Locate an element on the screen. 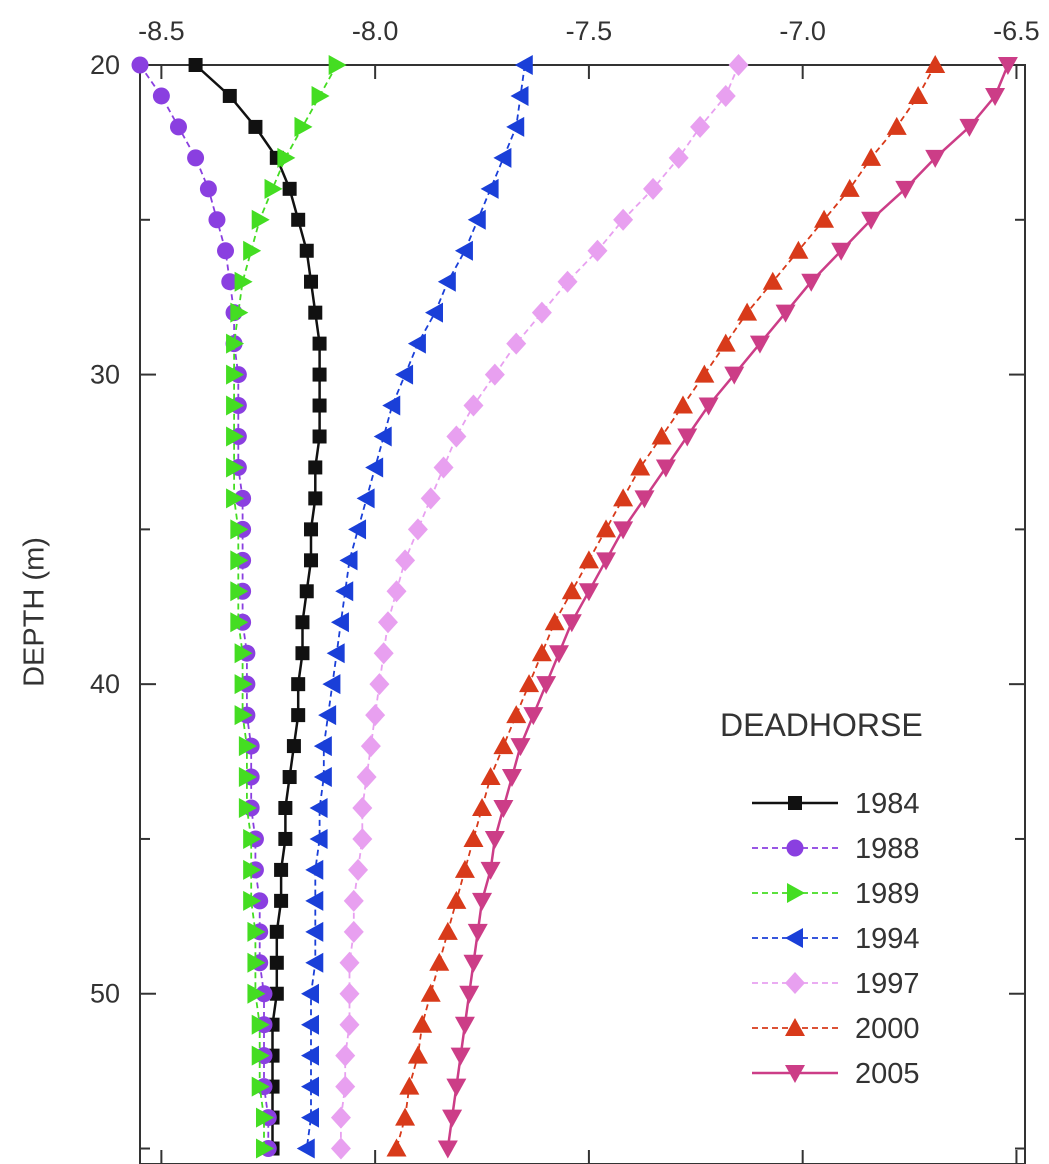 The width and height of the screenshot is (1049, 1164). legend-label: 1994 is located at coordinates (887, 939).